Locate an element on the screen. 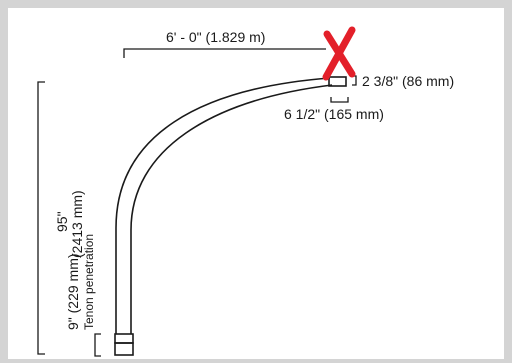 Image resolution: width=512 pixels, height=363 pixels. tenon-penetration-label: Tenon penetration is located at coordinates (89, 282).